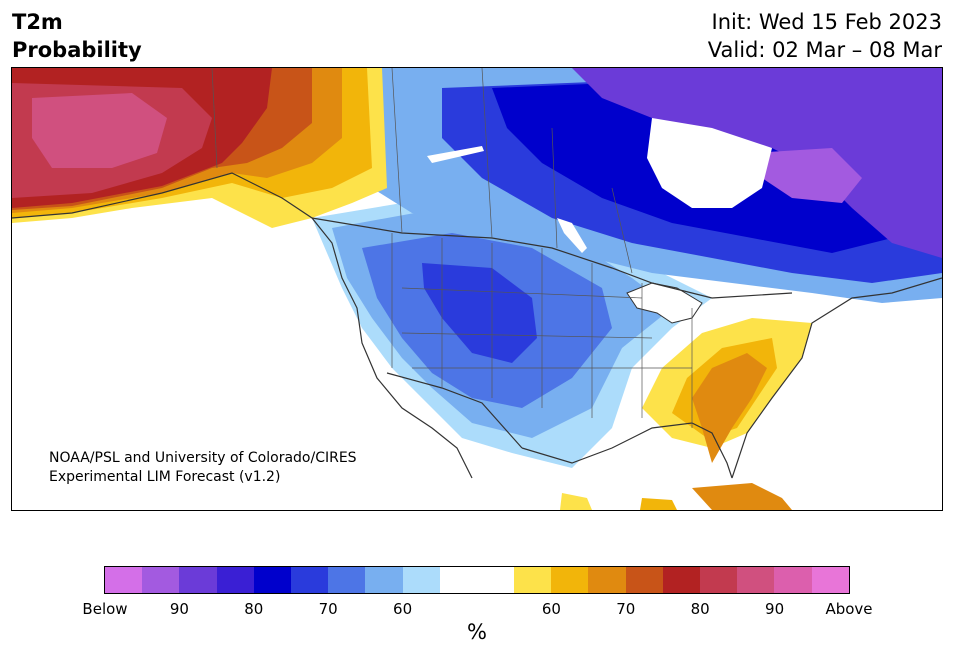 This screenshot has height=659, width=953. What do you see at coordinates (836, 378) in the screenshot?
I see `atlantic-coastline` at bounding box center [836, 378].